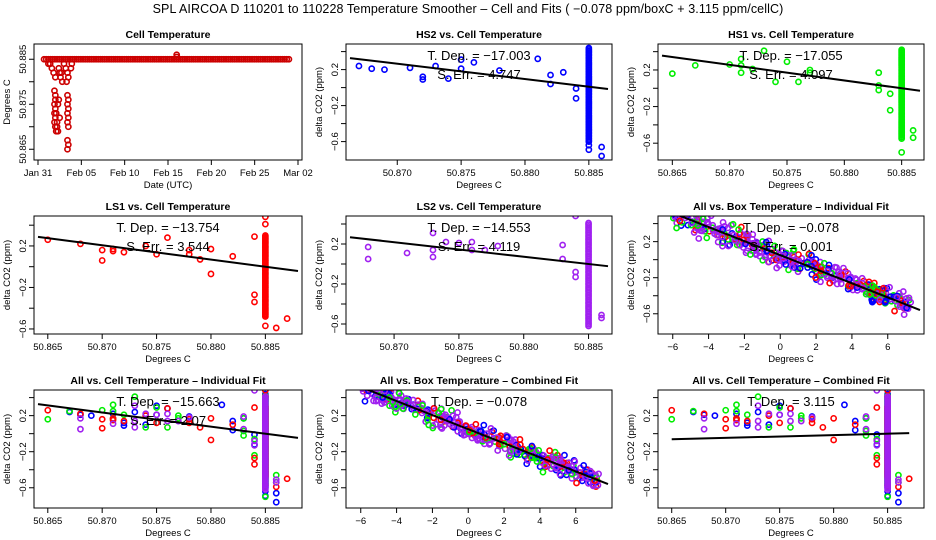 Image resolution: width=936 pixels, height=540 pixels. Describe the element at coordinates (156, 347) in the screenshot. I see `x-tick-label: 50.875` at that location.